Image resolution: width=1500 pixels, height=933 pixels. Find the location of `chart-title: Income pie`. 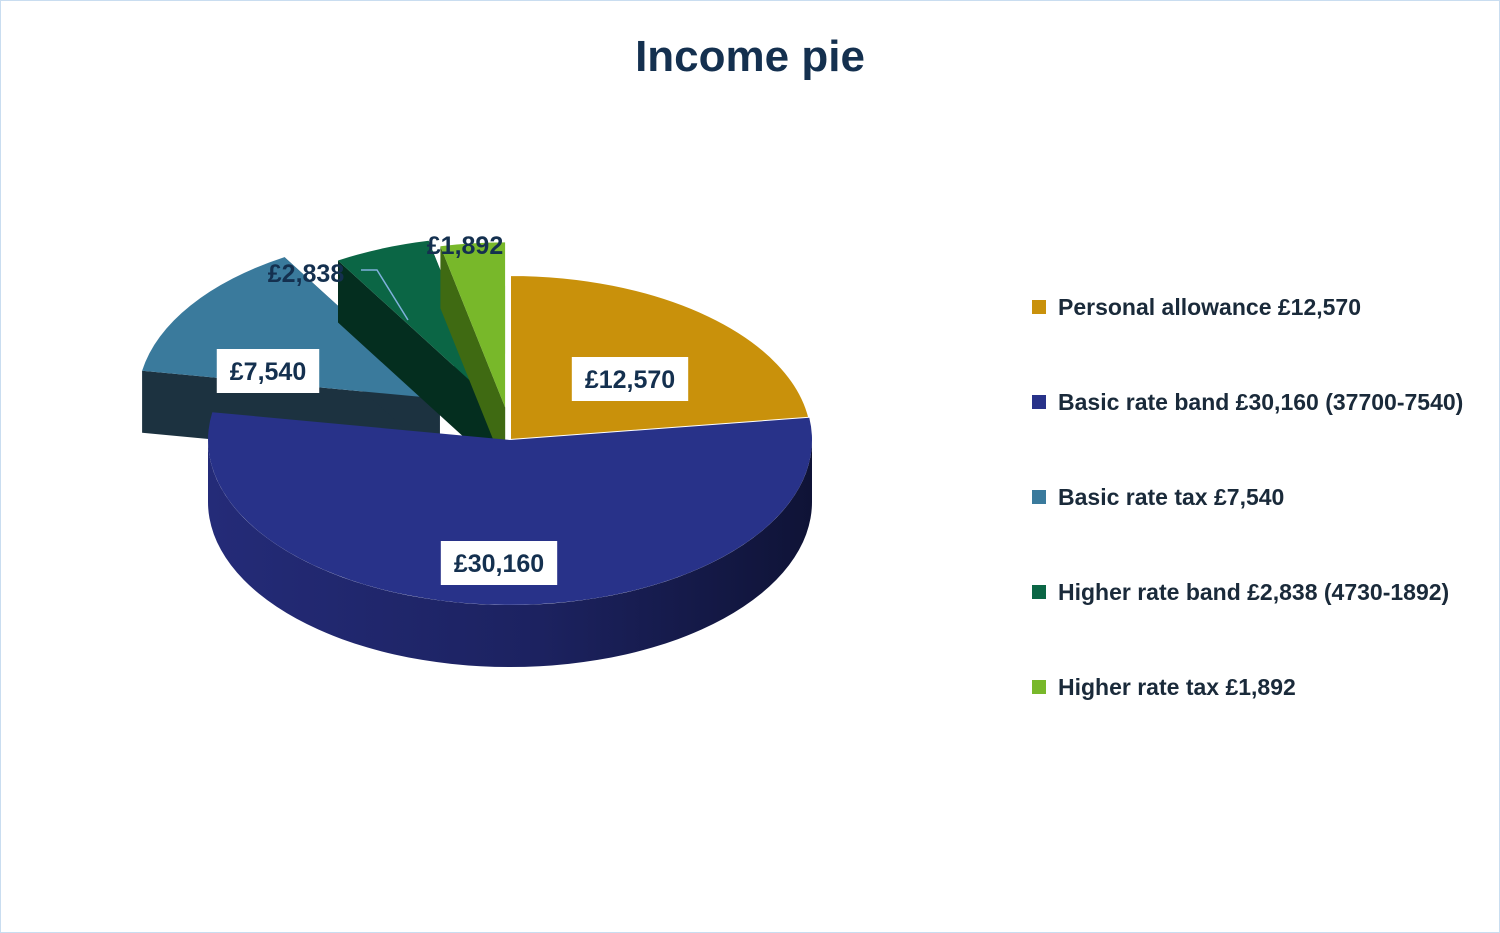

chart-title: Income pie is located at coordinates (750, 56).